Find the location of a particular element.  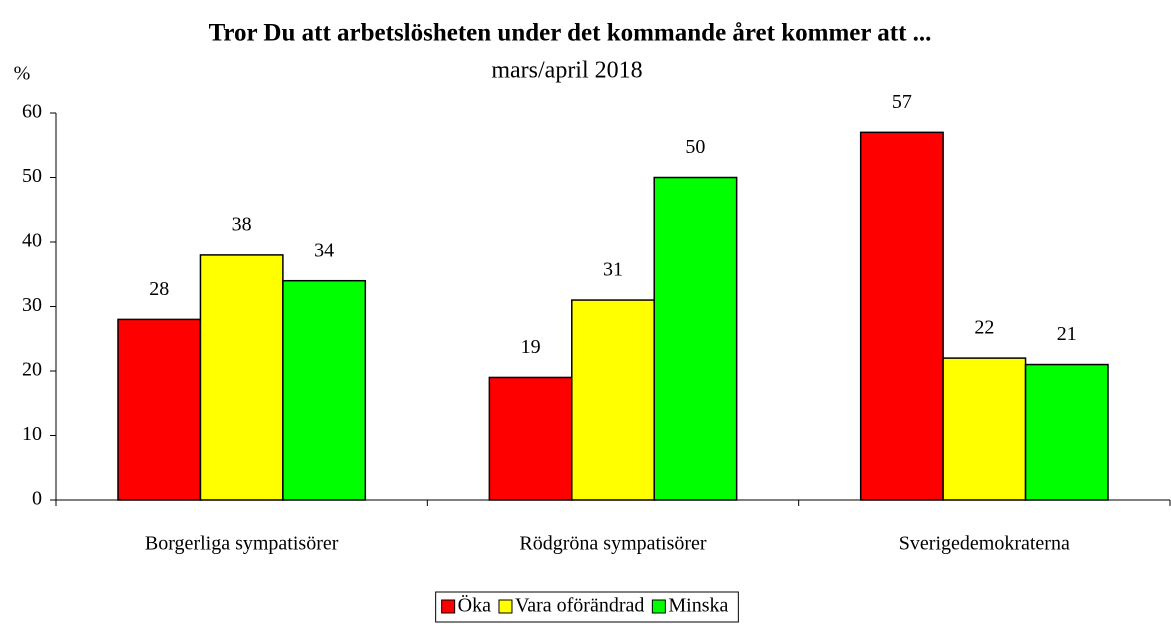

data-label: 28 is located at coordinates (159, 289).